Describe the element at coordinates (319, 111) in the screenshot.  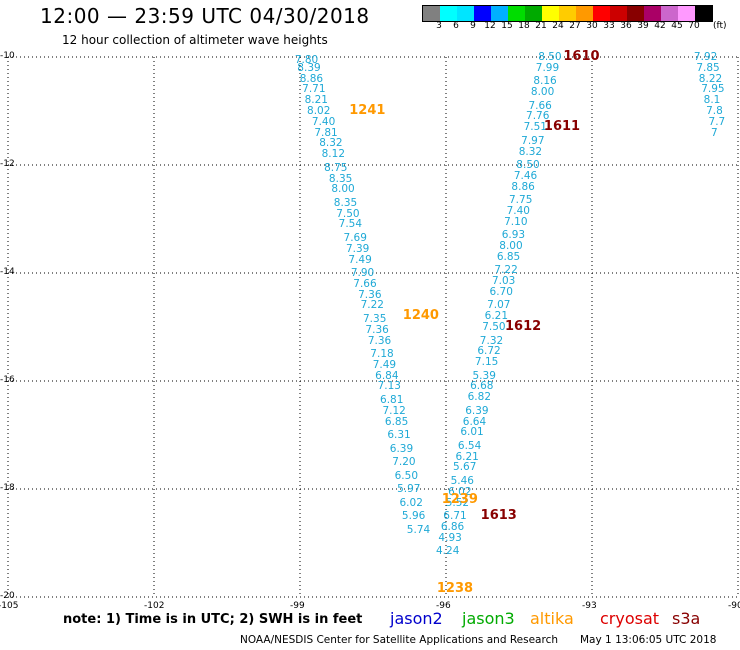
I see `swh-value: 8.02` at that location.